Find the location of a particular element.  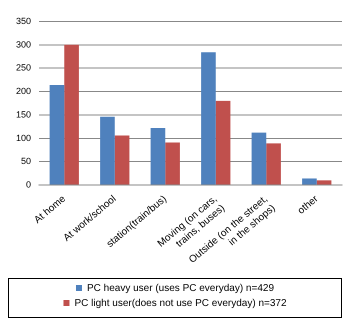

y-tick-label: 300 is located at coordinates (24, 44).